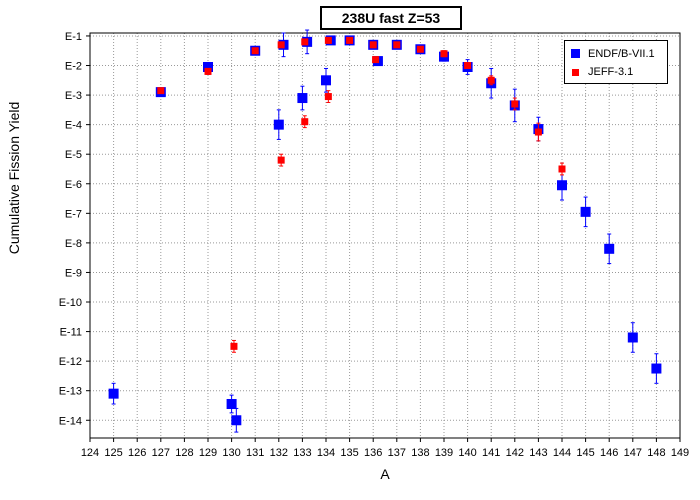 This screenshot has height=500, width=700. Describe the element at coordinates (385, 474) in the screenshot. I see `x-axis-label: A` at that location.